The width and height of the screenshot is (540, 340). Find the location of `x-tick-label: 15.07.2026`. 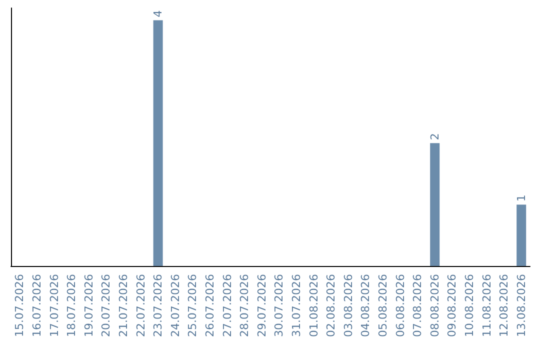

x-tick-label: 15.07.2026 is located at coordinates (19, 306).